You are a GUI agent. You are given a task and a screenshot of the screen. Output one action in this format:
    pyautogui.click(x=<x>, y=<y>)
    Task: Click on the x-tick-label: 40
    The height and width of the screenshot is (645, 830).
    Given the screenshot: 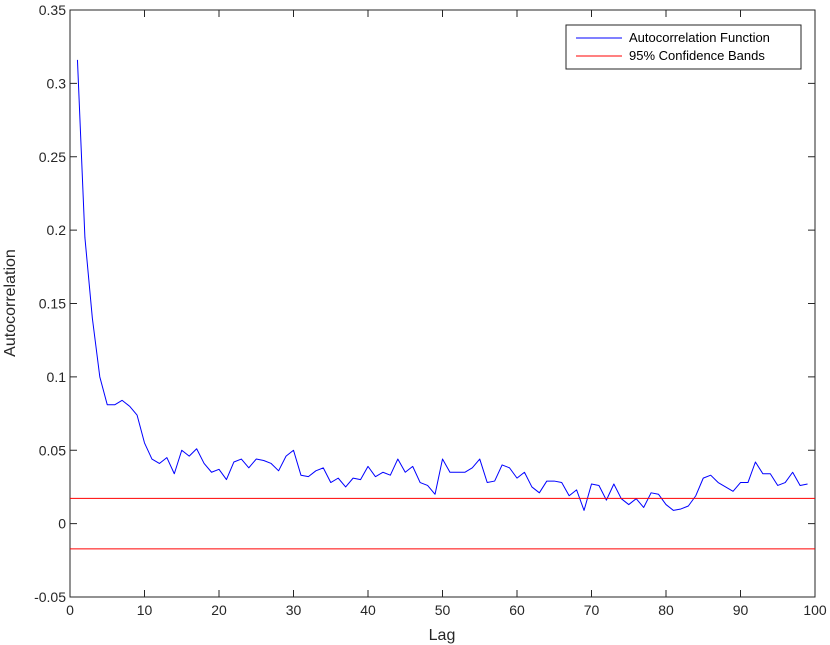 What is the action you would take?
    pyautogui.click(x=368, y=610)
    